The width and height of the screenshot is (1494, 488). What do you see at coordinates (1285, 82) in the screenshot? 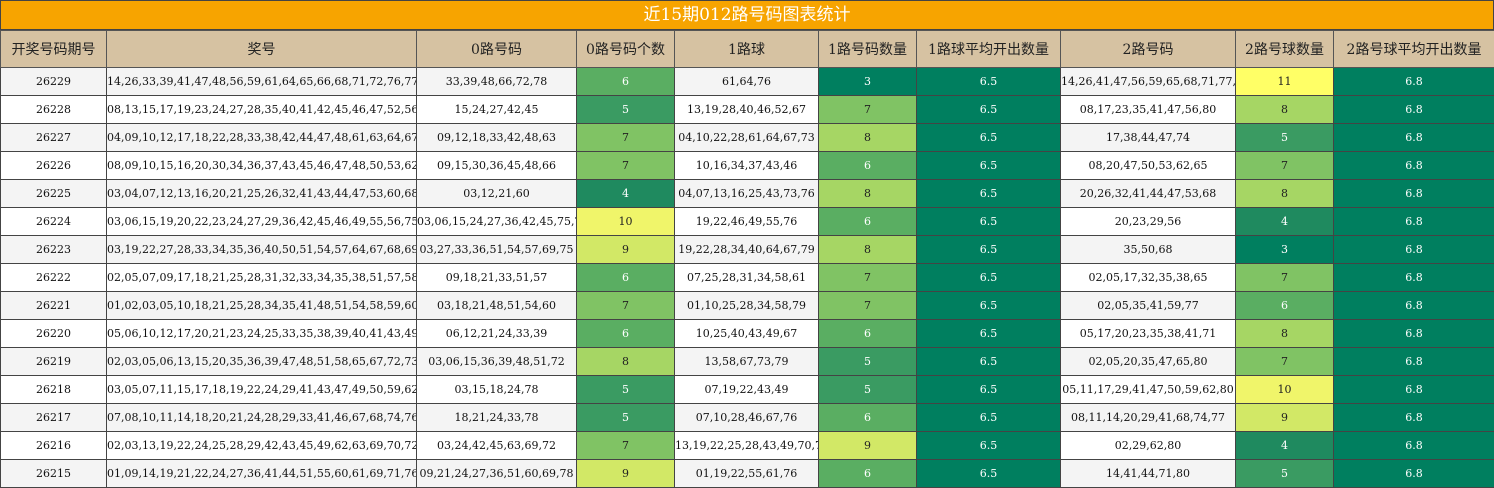
I see `route2-count-cell: 11` at bounding box center [1285, 82].